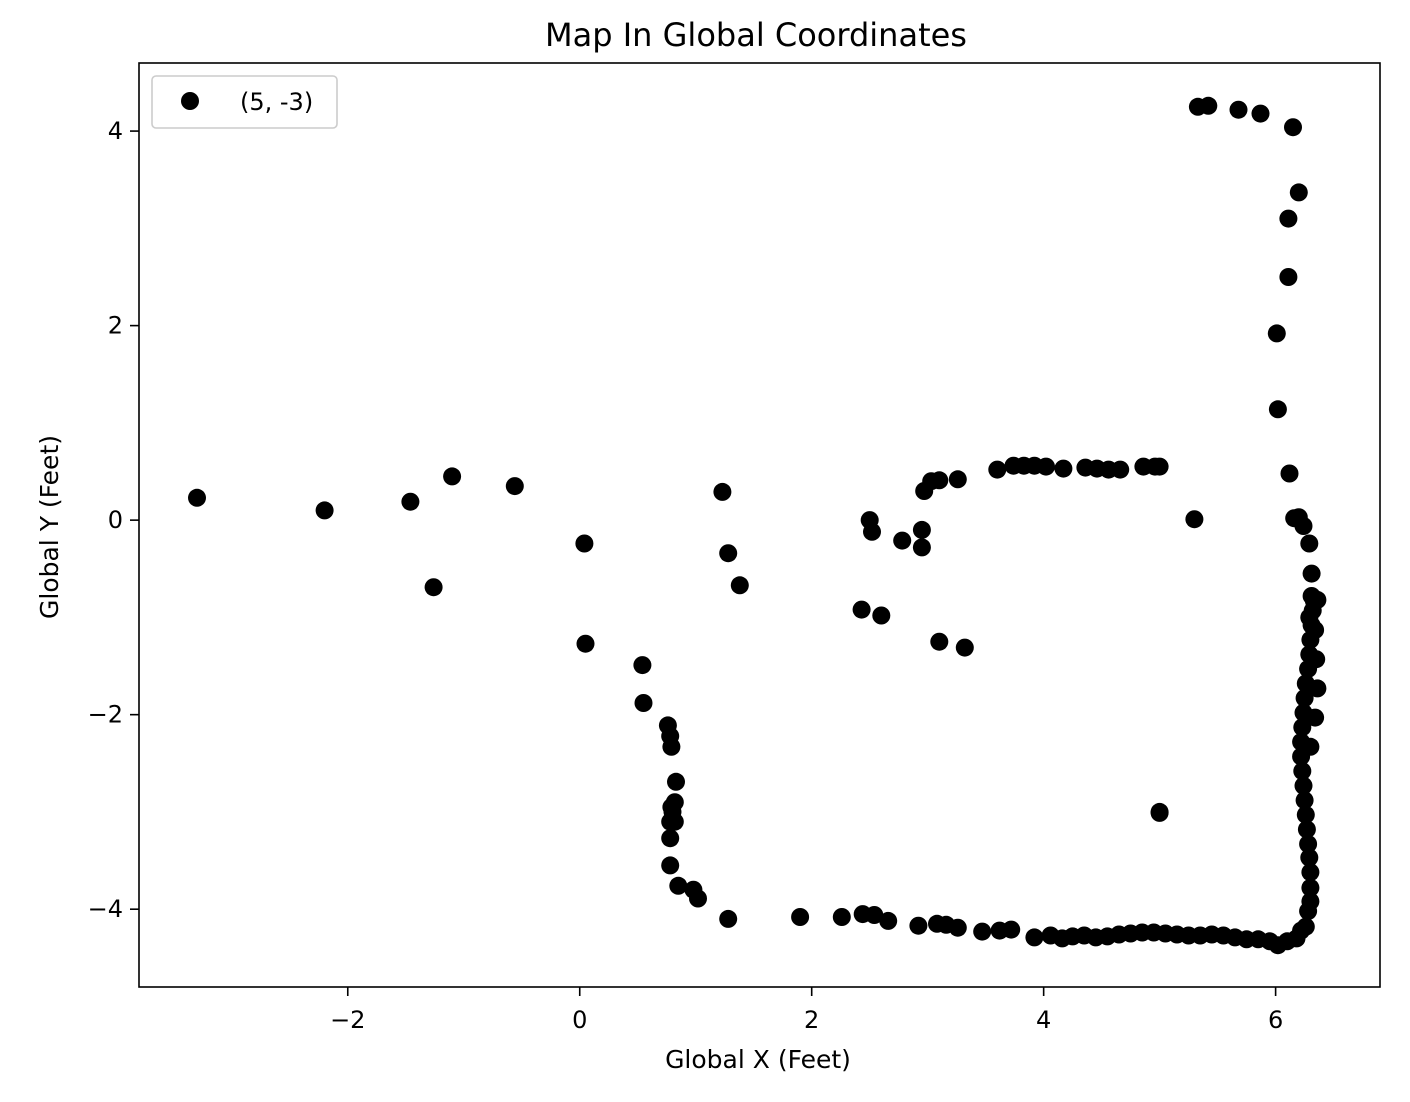 The image size is (1410, 1102). Describe the element at coordinates (105, 909) in the screenshot. I see `y-tick-label: −4` at that location.